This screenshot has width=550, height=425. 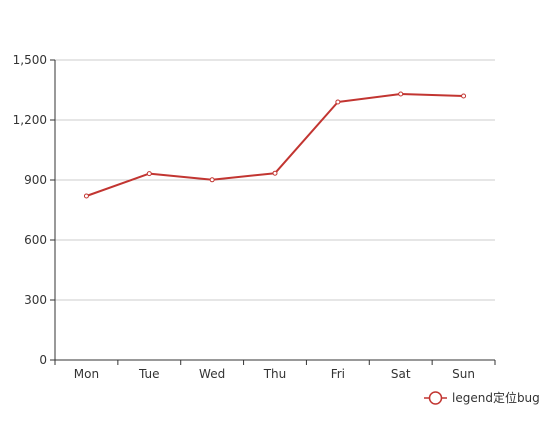 I want to click on x-tick-label: Fri, so click(x=338, y=374).